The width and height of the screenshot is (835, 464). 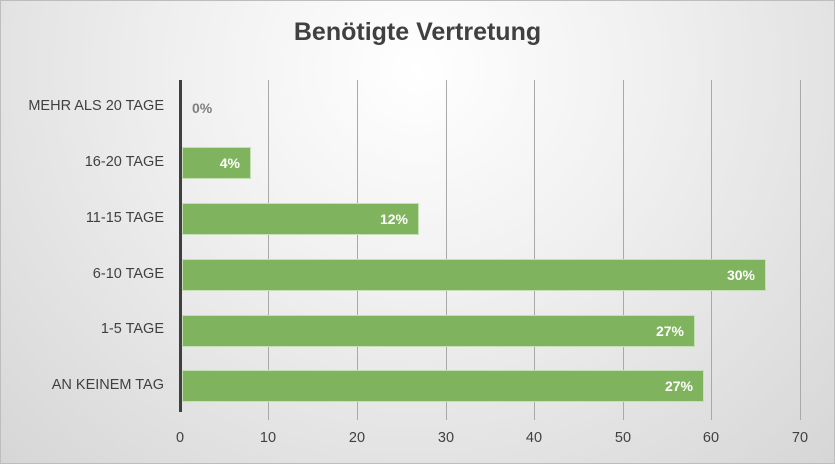 I want to click on y-axis-line, so click(x=180, y=246).